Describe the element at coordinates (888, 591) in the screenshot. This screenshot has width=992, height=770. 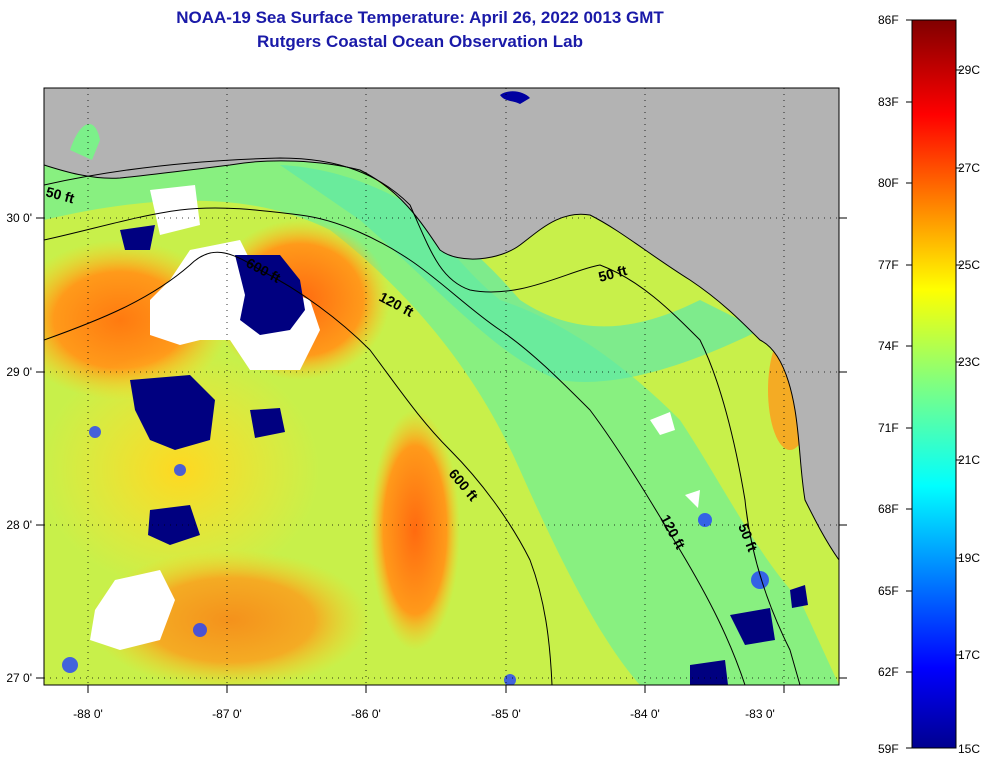
I see `colorbar-f-label: 65F` at that location.